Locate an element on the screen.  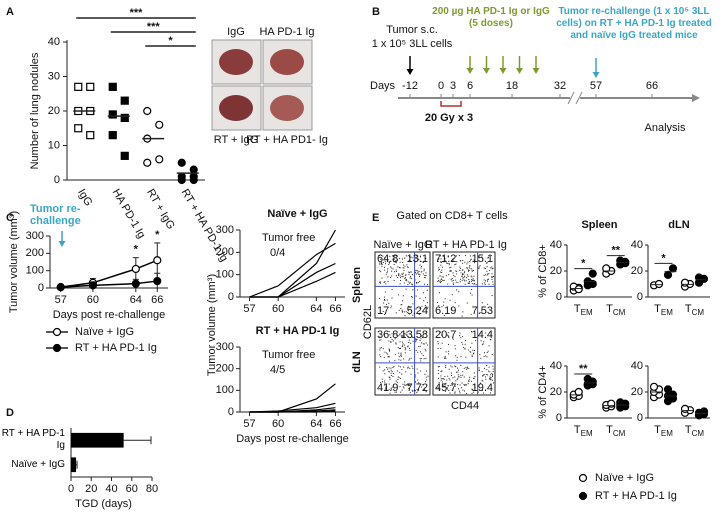
y-tick-label: 0 is located at coordinates (231, 412).